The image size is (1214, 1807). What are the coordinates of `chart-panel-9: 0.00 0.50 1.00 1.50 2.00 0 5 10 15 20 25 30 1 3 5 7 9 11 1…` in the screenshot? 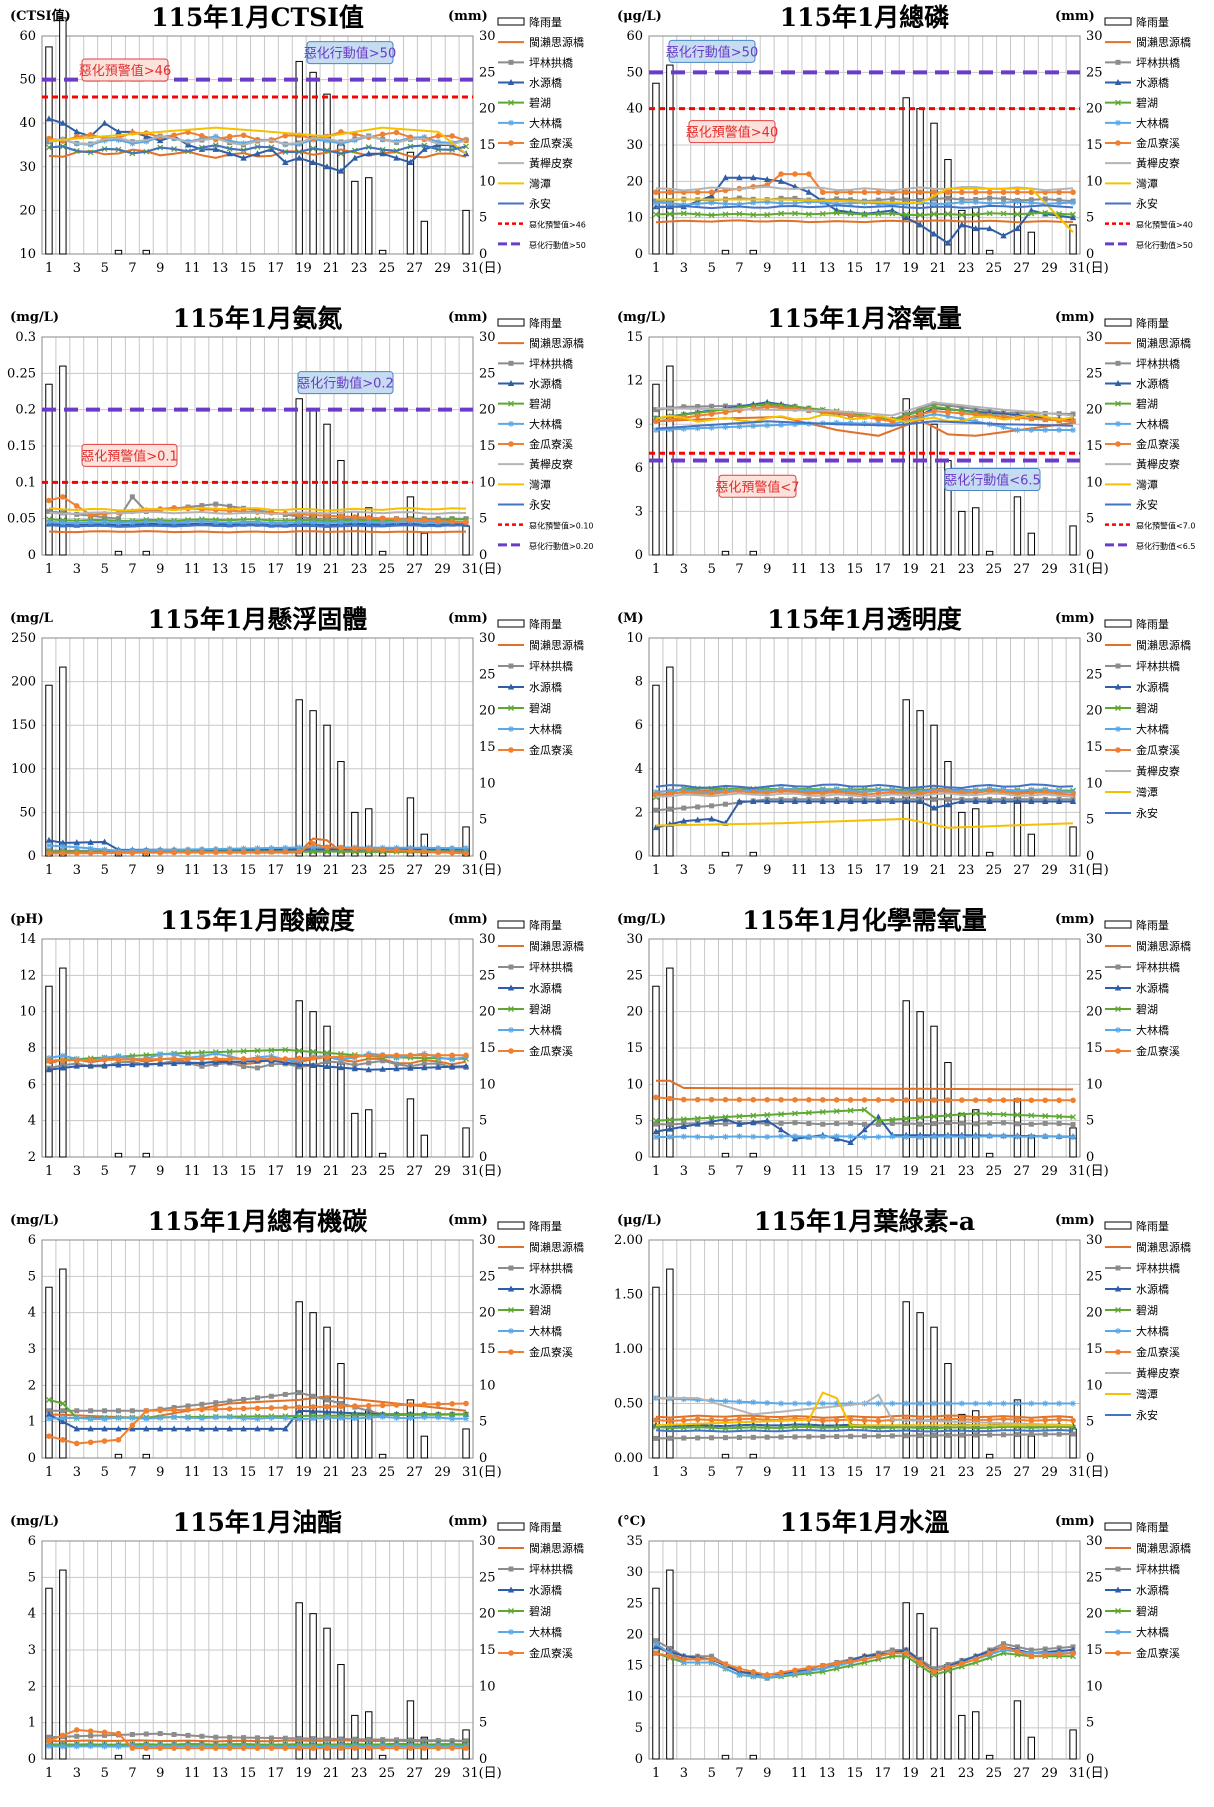 It's located at (910, 1354).